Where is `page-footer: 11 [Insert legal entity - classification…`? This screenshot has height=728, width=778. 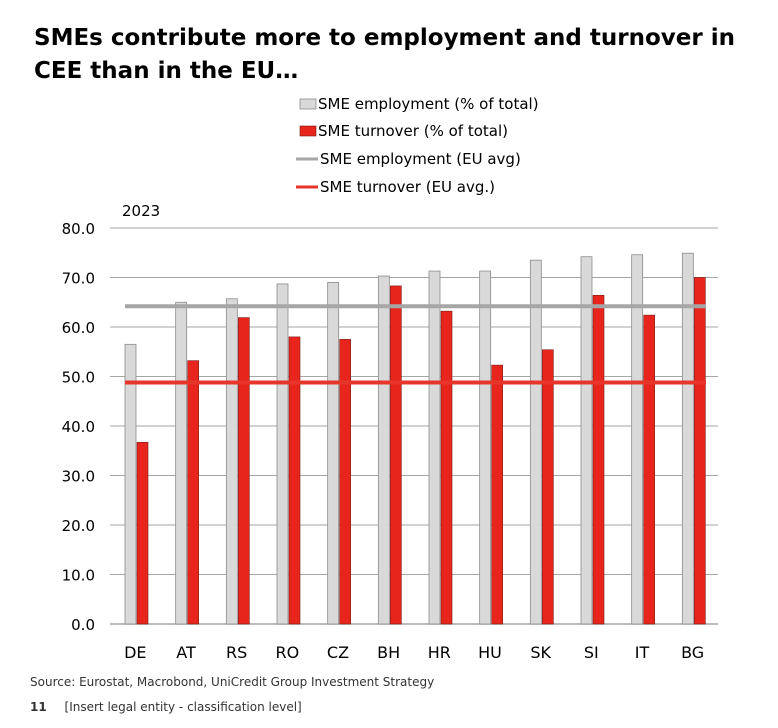
page-footer: 11 [Insert legal entity - classification… is located at coordinates (166, 707).